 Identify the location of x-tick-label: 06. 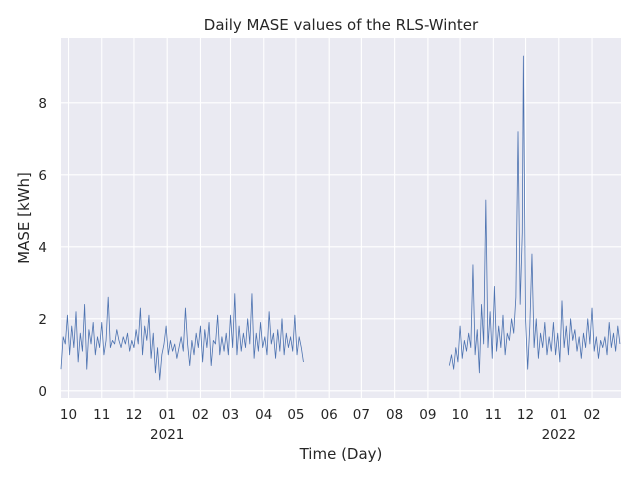
(329, 415).